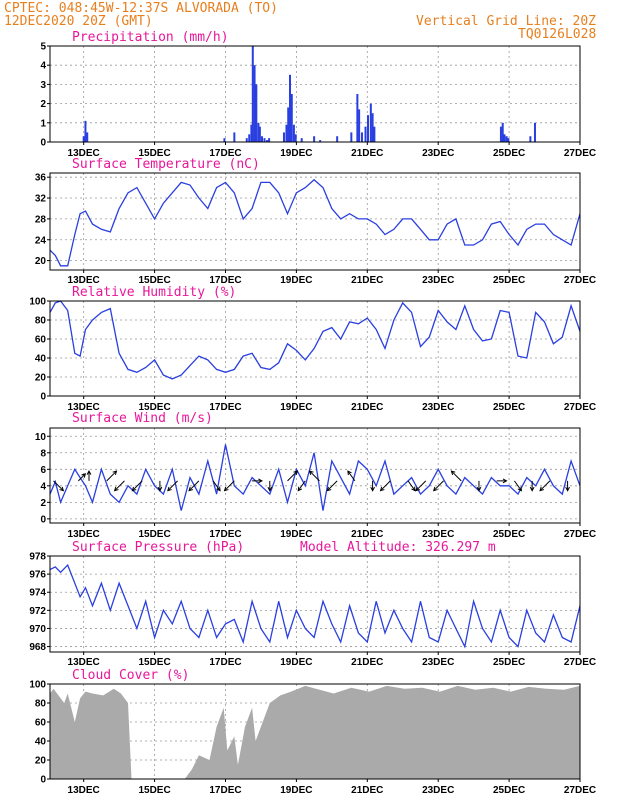 The height and width of the screenshot is (800, 618). What do you see at coordinates (43, 453) in the screenshot?
I see `y-tick-label: 8` at bounding box center [43, 453].